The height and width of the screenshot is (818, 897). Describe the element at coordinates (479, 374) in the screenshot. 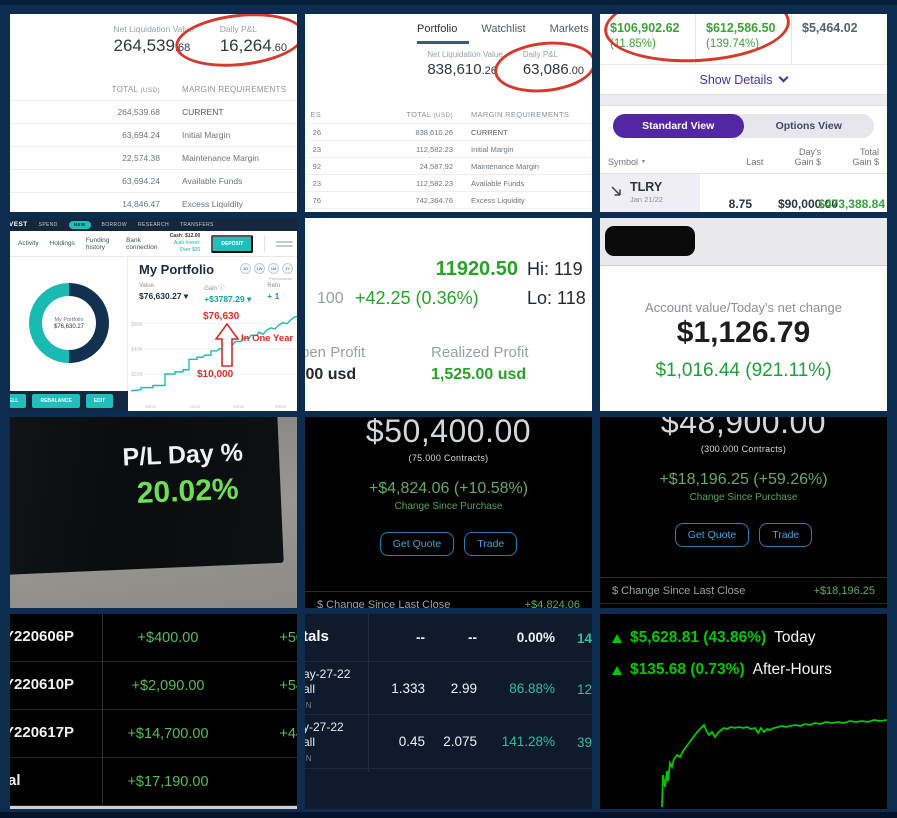

I see `realized-profit-value: 1,525.00 usd` at that location.